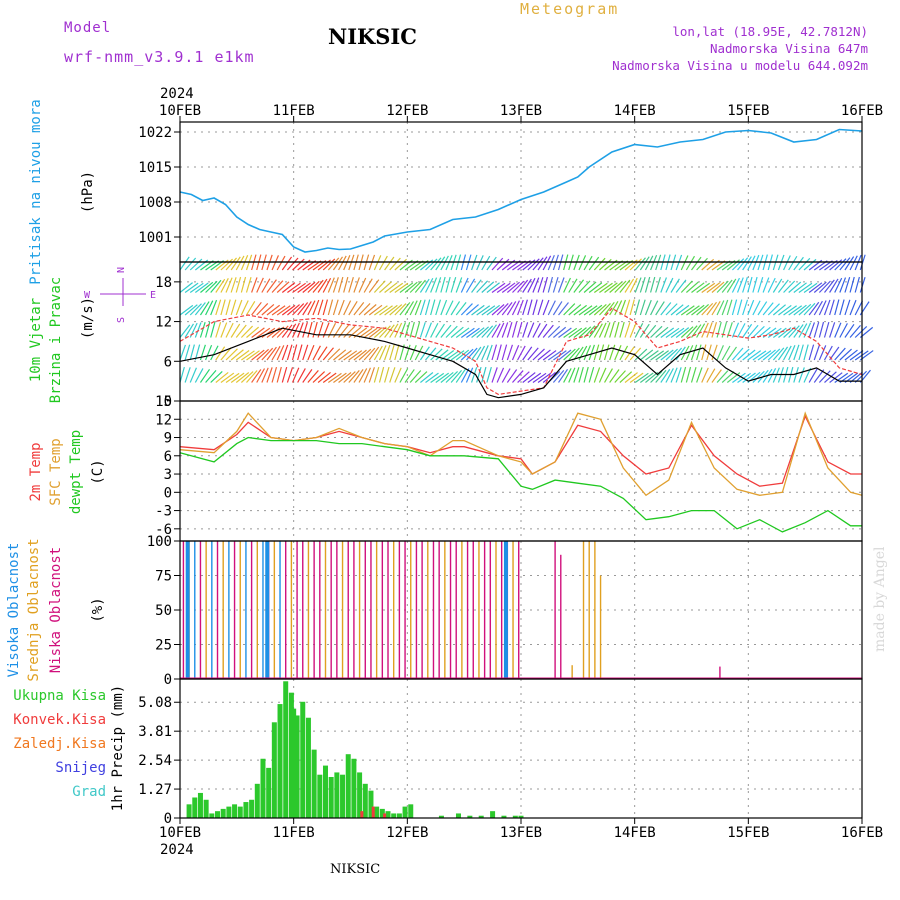 The height and width of the screenshot is (900, 900). I want to click on y-tick-label: 2.54, so click(155, 761).